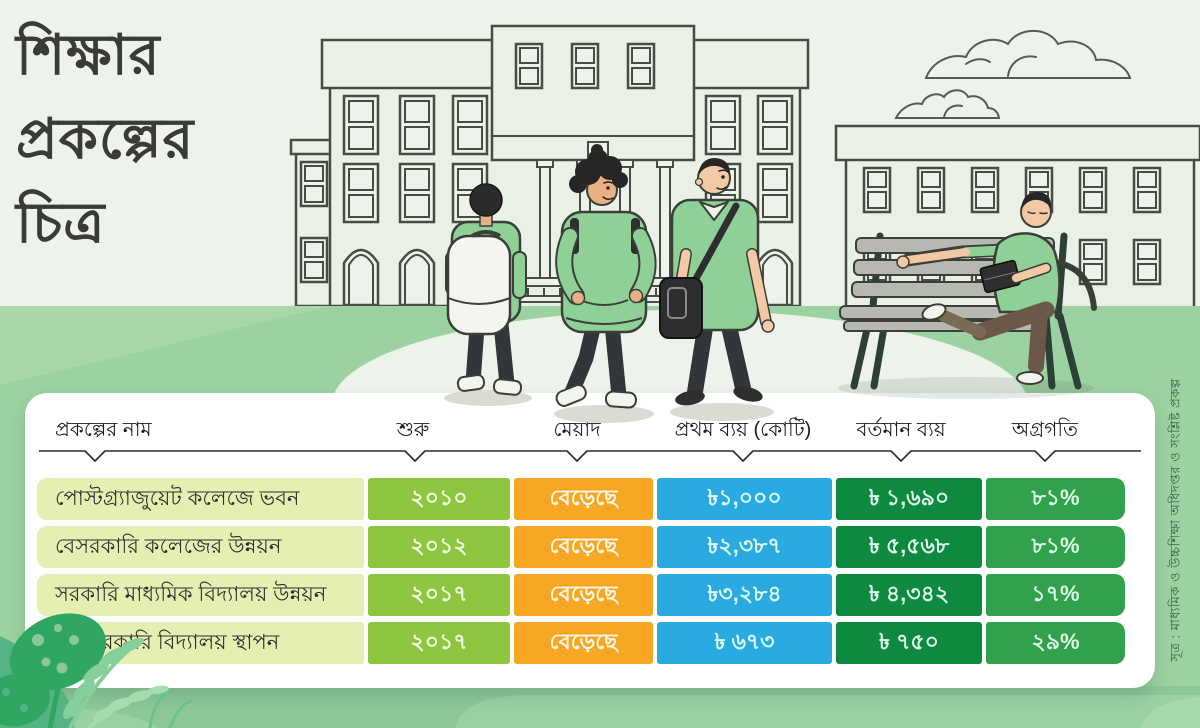  Describe the element at coordinates (909, 595) in the screenshot. I see `cell-current-cost: ৳ ৪,৩৪২` at that location.